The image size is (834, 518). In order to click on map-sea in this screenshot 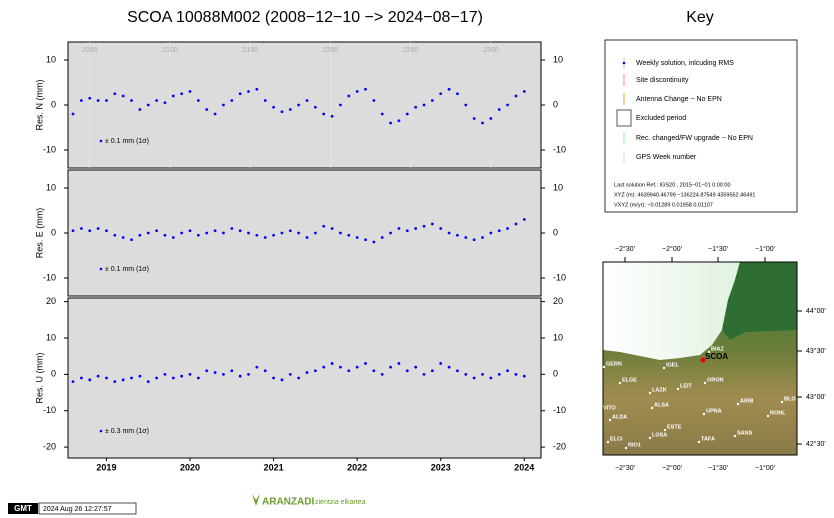, I will do `click(700, 311)`.